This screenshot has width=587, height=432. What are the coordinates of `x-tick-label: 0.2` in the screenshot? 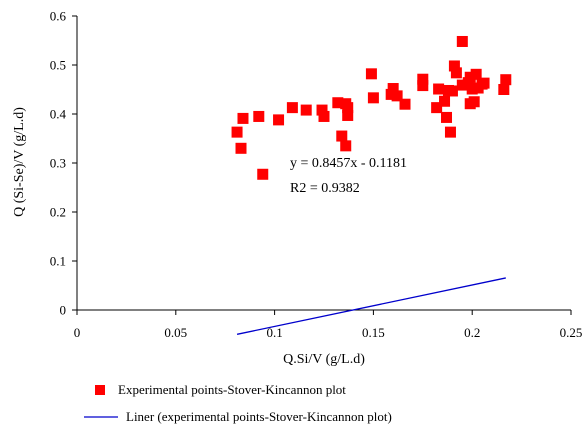 It's located at (472, 332).